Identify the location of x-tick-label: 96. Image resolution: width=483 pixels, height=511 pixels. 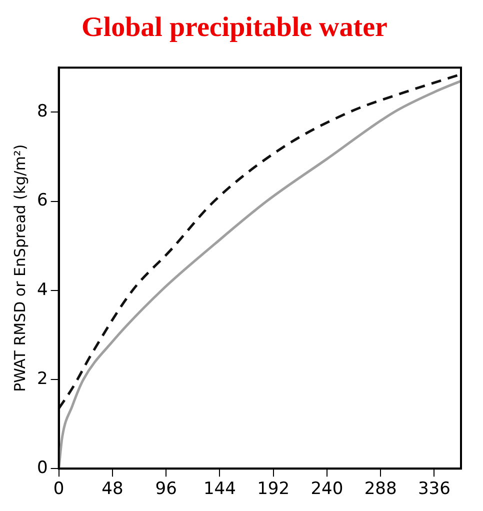
(166, 489).